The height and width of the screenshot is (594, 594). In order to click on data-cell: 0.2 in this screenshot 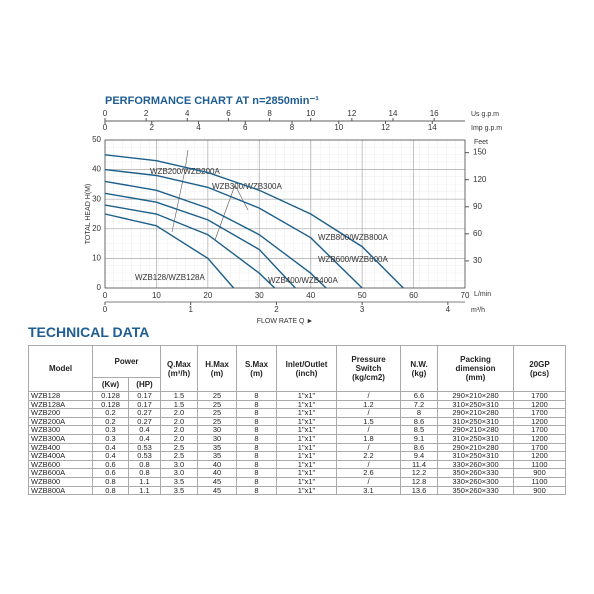, I will do `click(110, 421)`.